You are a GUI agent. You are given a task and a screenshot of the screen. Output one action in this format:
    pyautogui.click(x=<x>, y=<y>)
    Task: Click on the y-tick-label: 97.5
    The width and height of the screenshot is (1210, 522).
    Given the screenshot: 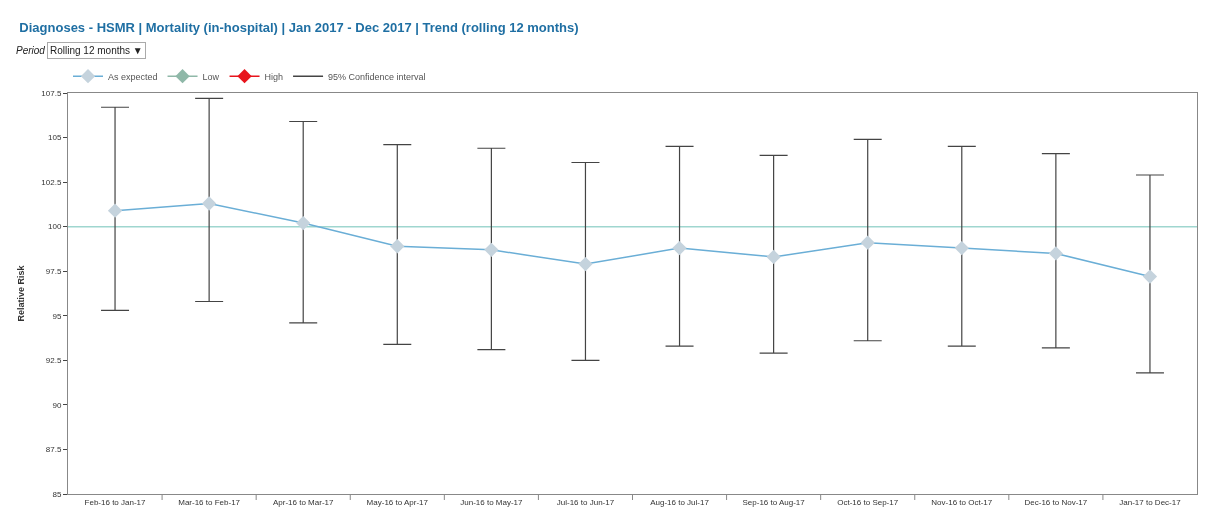 What is the action you would take?
    pyautogui.click(x=53, y=272)
    